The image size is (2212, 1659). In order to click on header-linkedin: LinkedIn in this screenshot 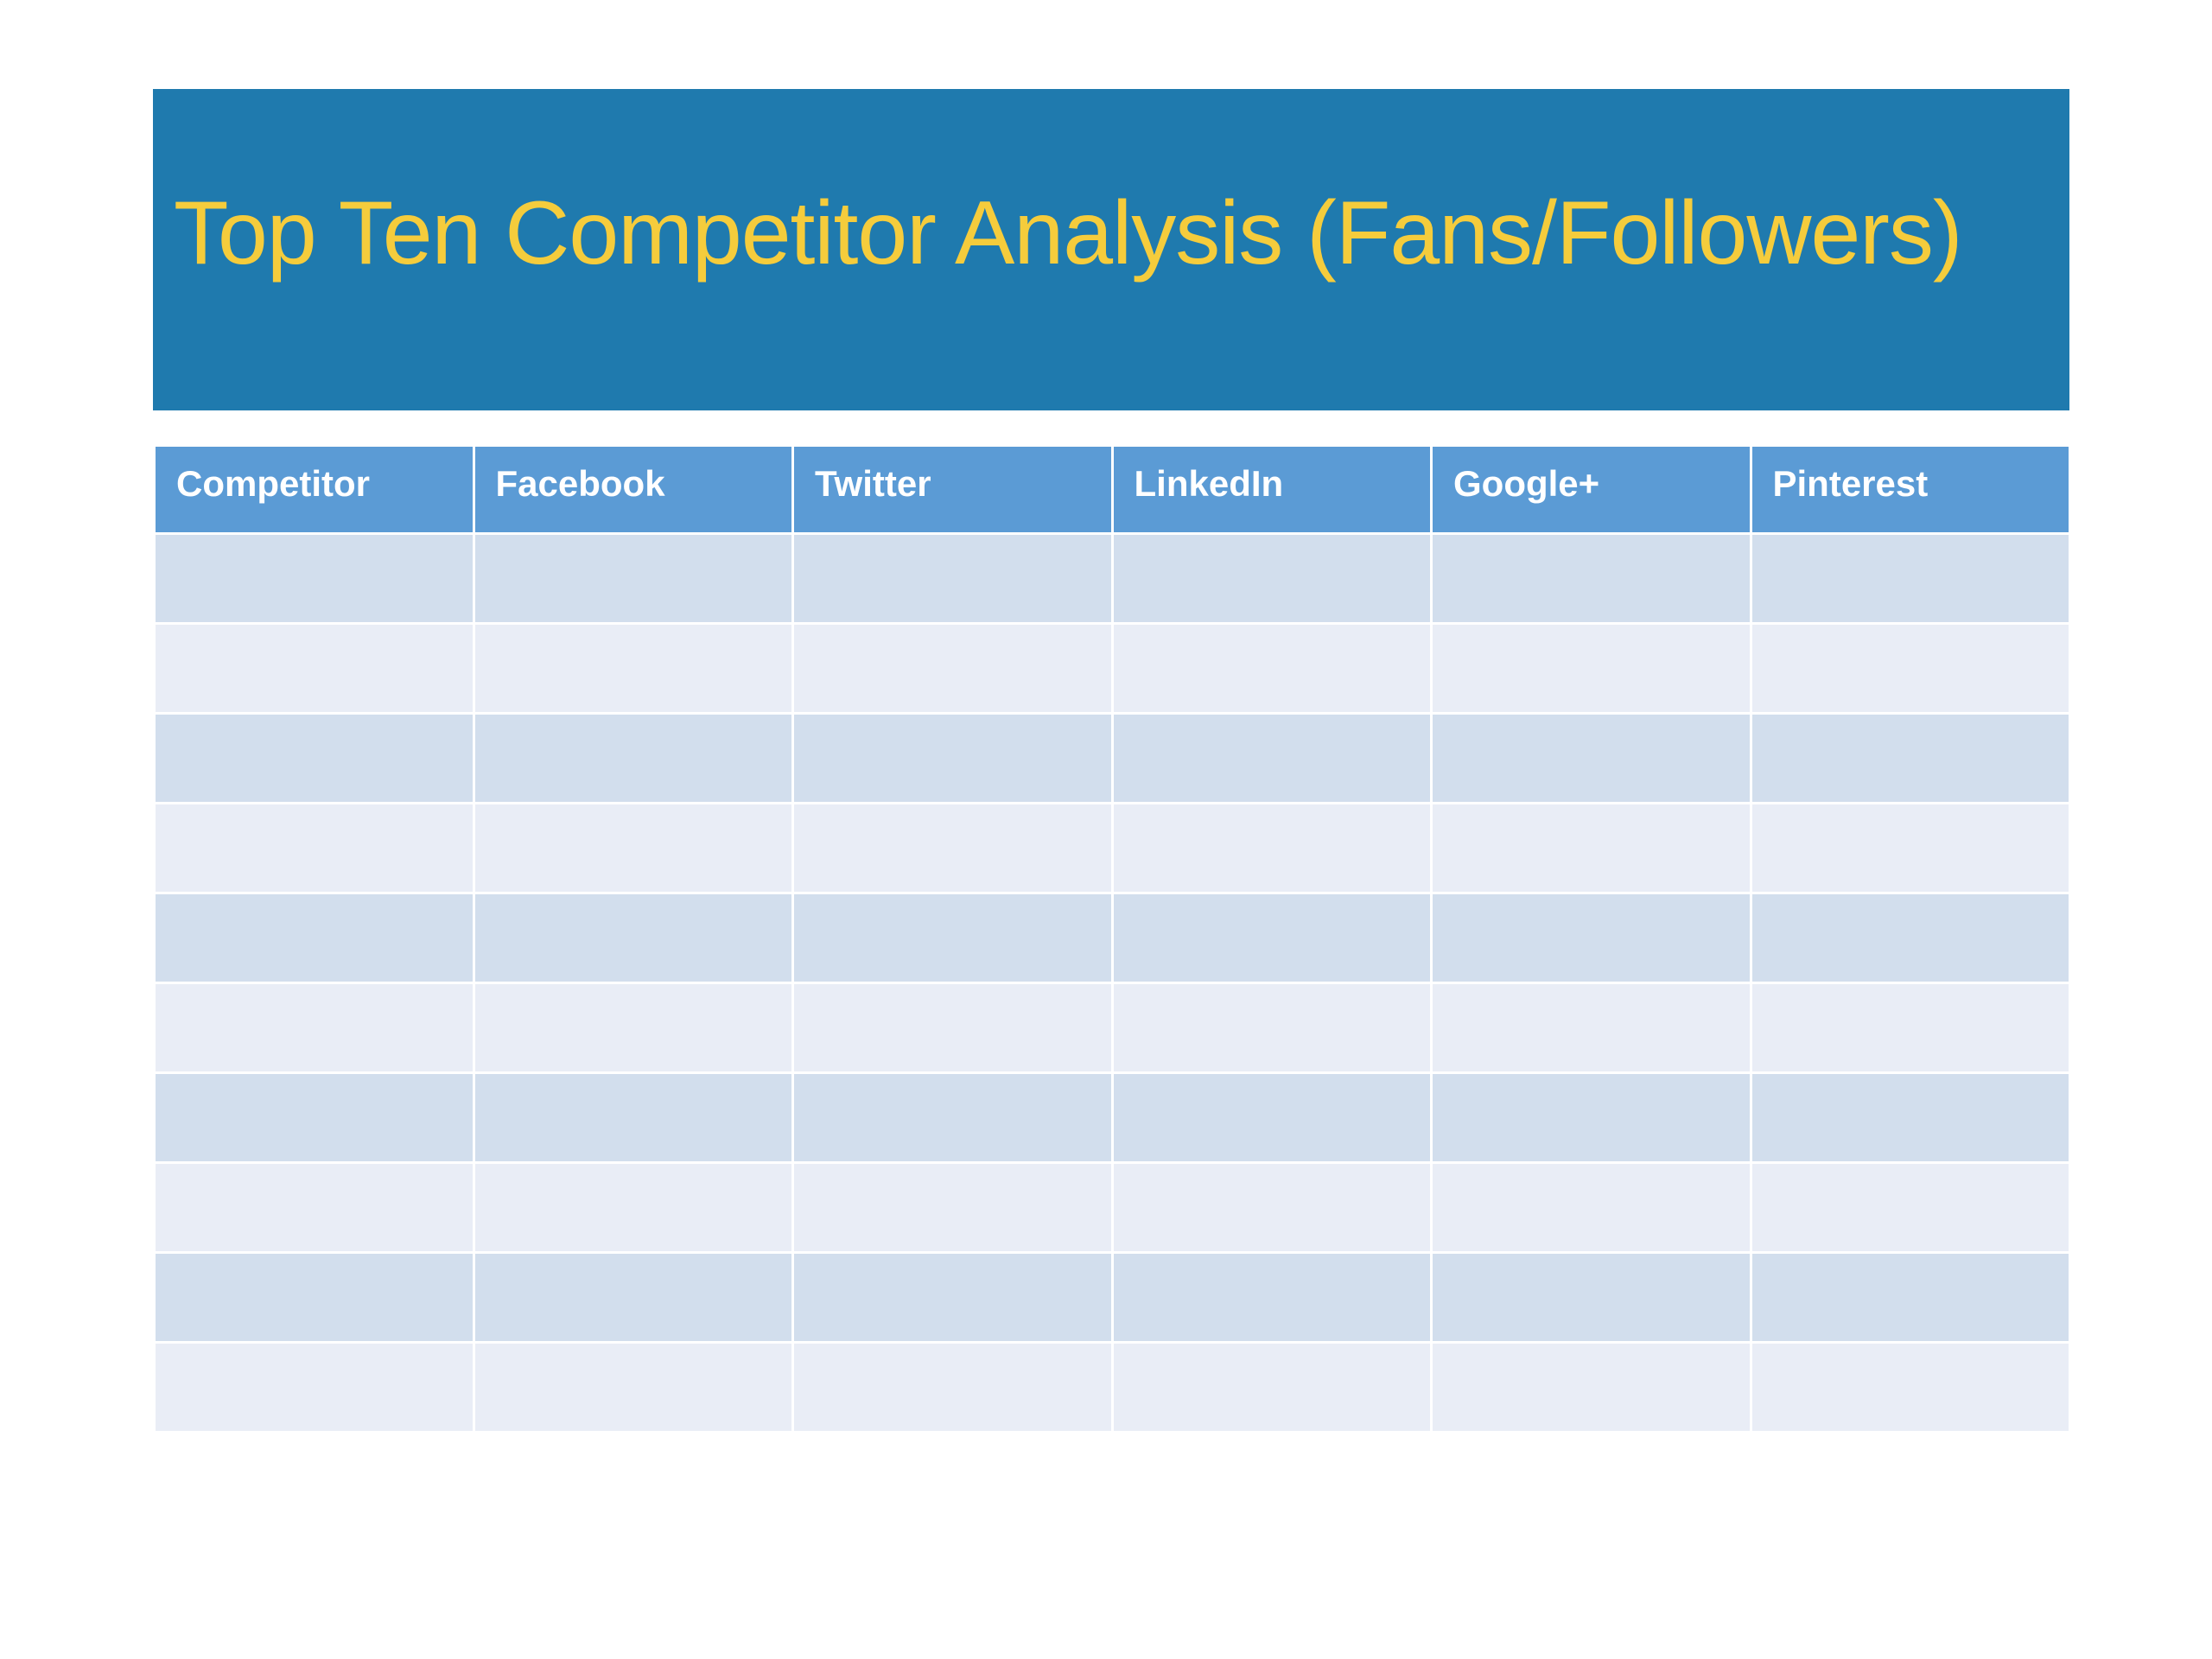, I will do `click(1271, 489)`.